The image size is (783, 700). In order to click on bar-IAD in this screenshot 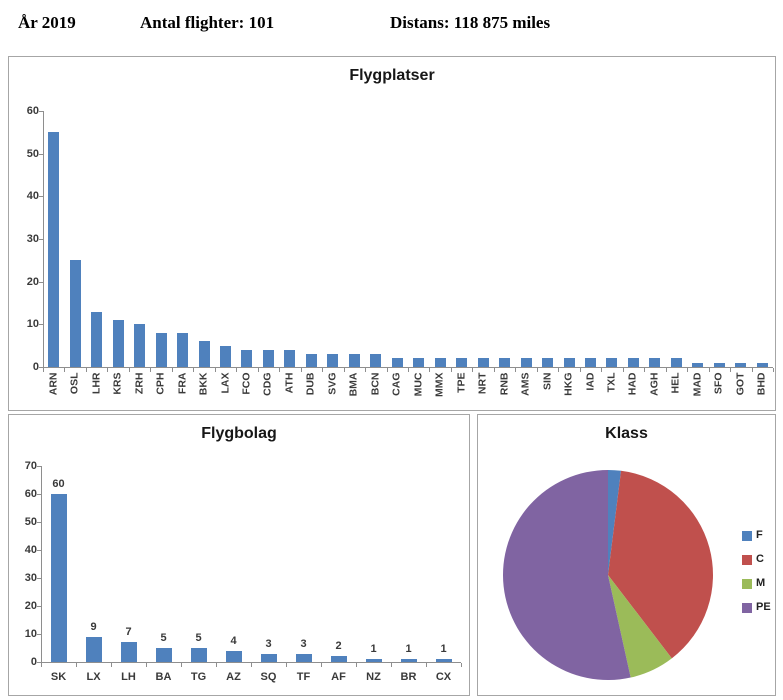, I will do `click(590, 362)`.